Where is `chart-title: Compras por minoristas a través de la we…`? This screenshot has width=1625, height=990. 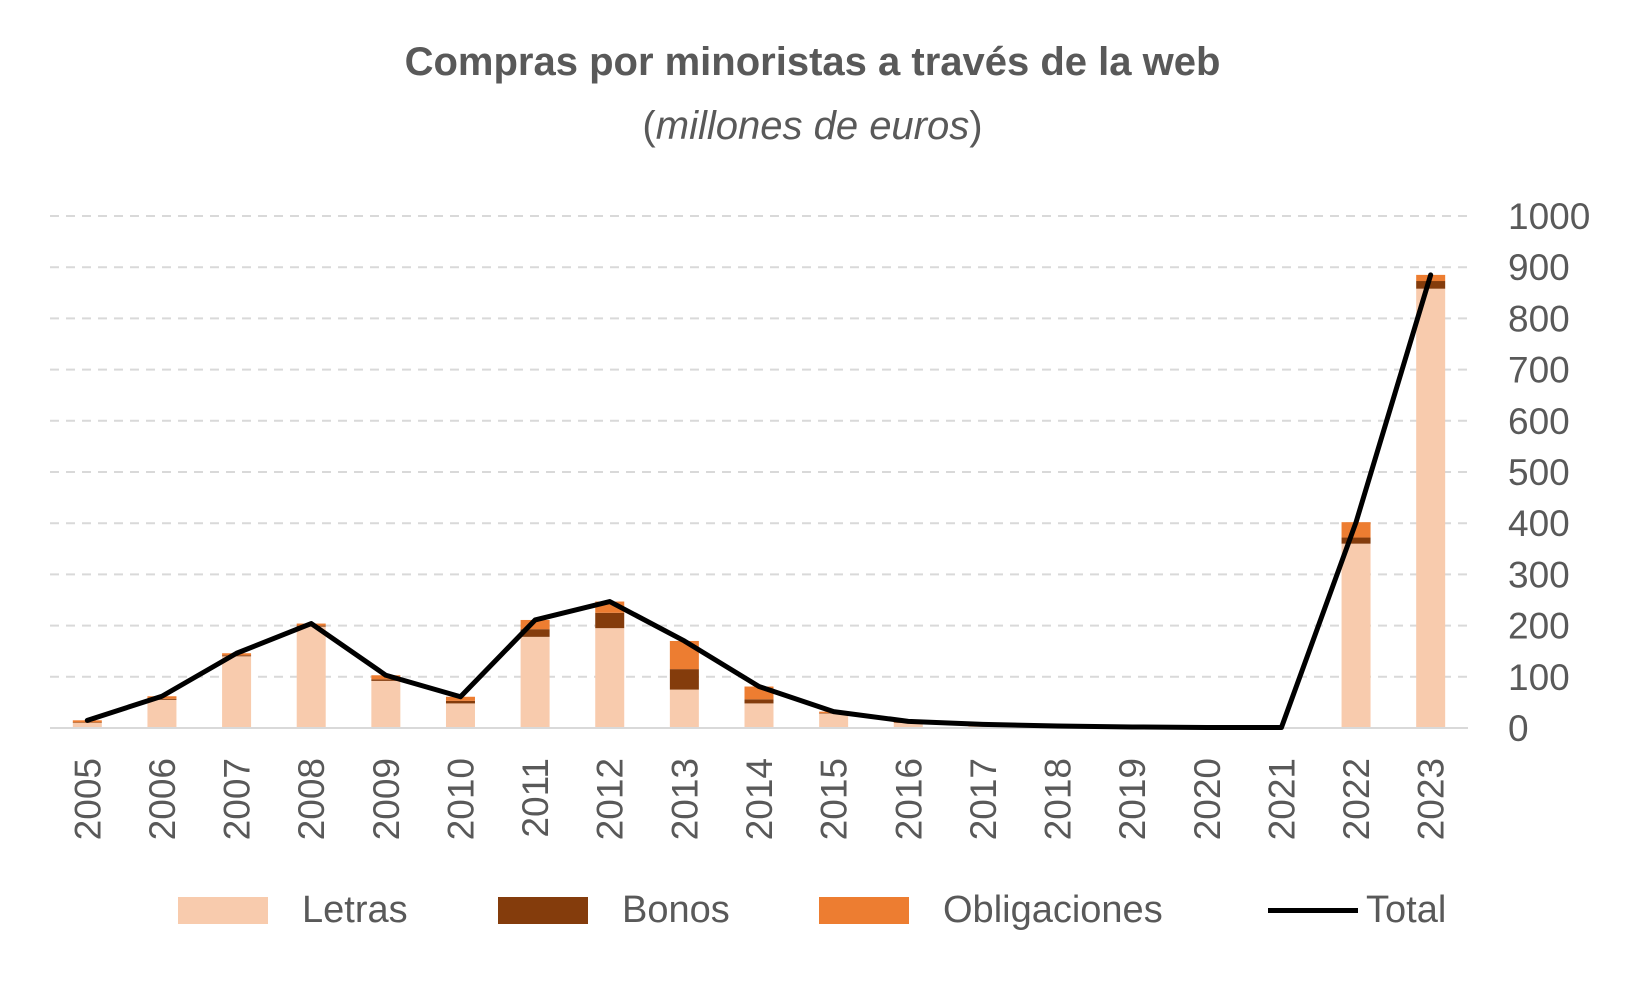
chart-title: Compras por minoristas a través de la we… is located at coordinates (812, 62).